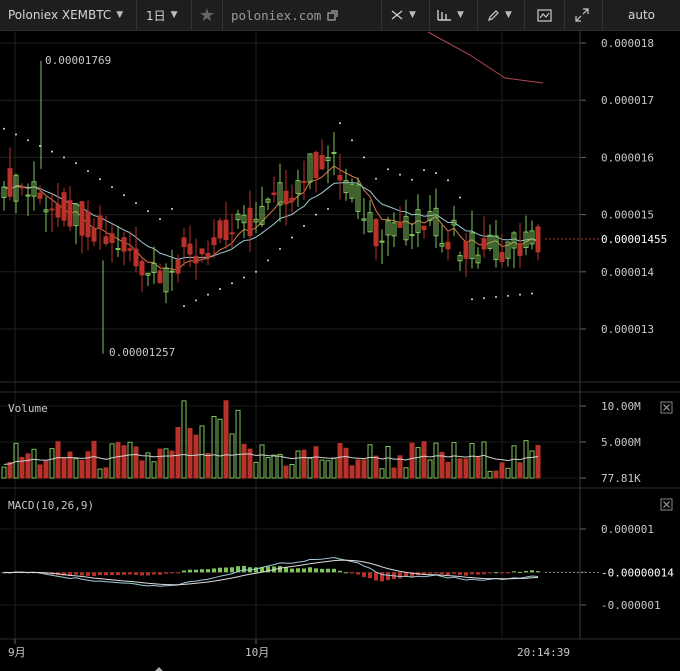 This screenshot has height=671, width=680. Describe the element at coordinates (332, 15) in the screenshot. I see `external-link-icon` at that location.